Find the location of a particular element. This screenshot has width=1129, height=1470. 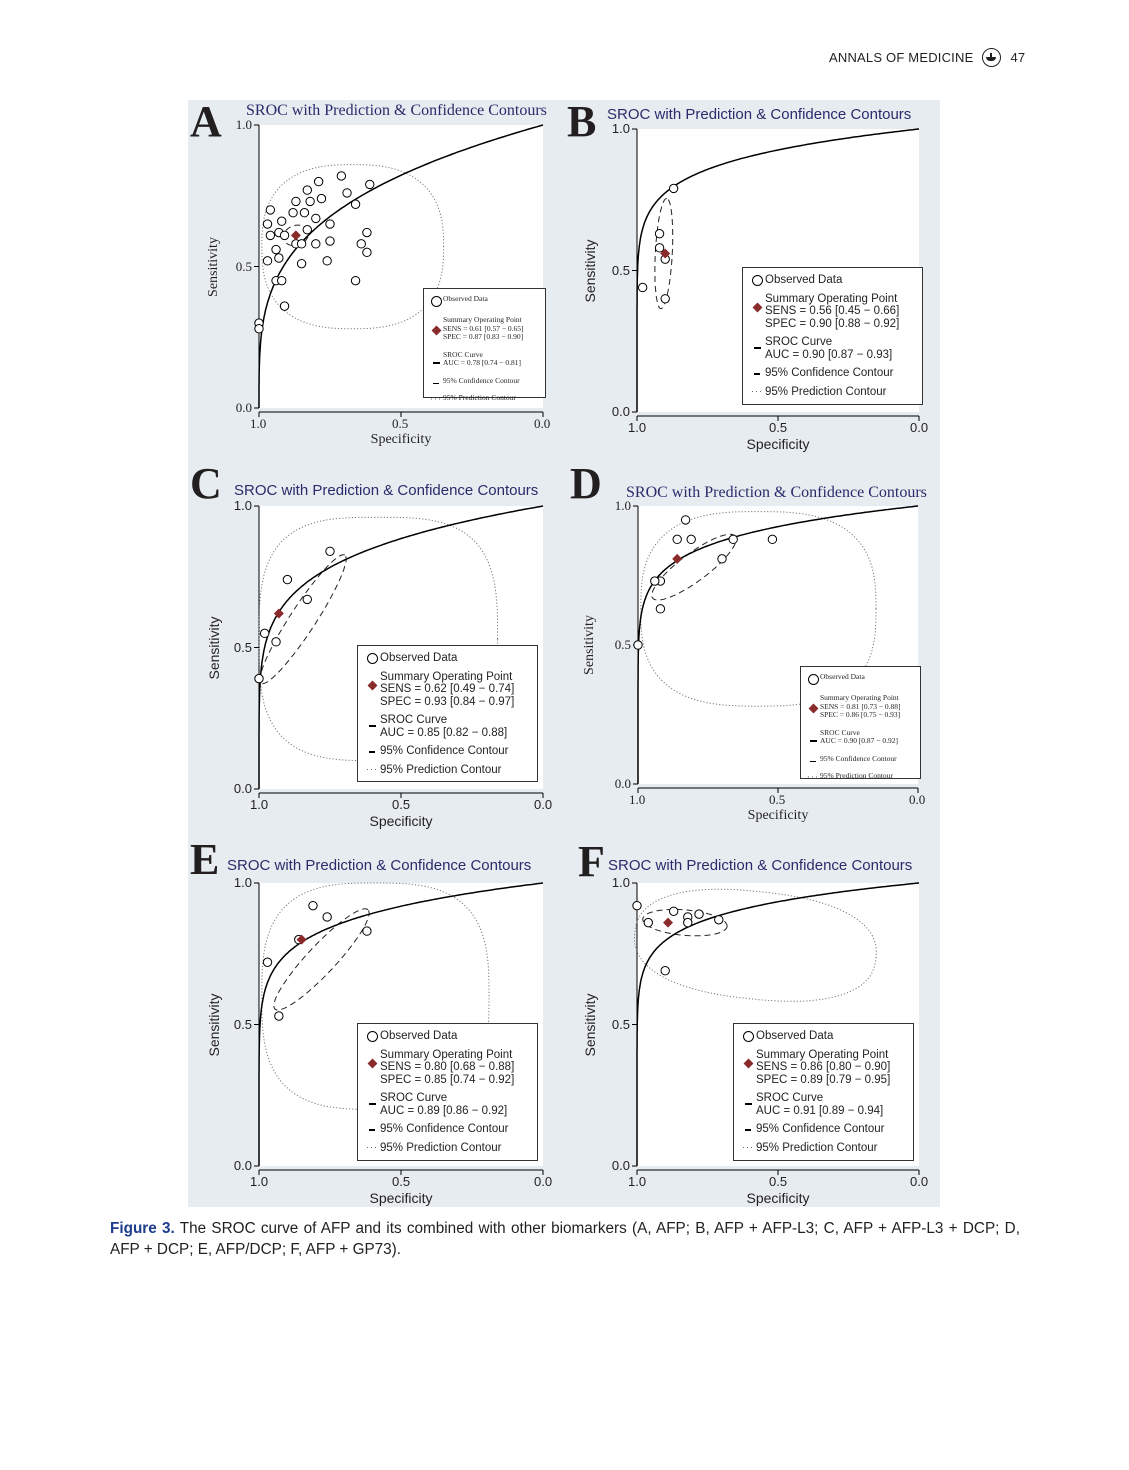

panel-letter: E is located at coordinates (205, 859).